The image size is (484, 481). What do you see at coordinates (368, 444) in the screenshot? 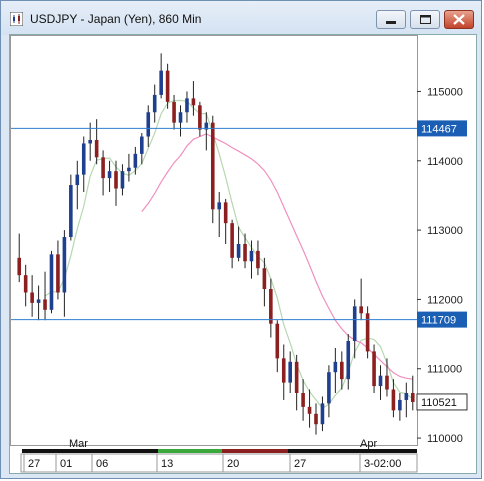
I see `time-month-label: Apr` at bounding box center [368, 444].